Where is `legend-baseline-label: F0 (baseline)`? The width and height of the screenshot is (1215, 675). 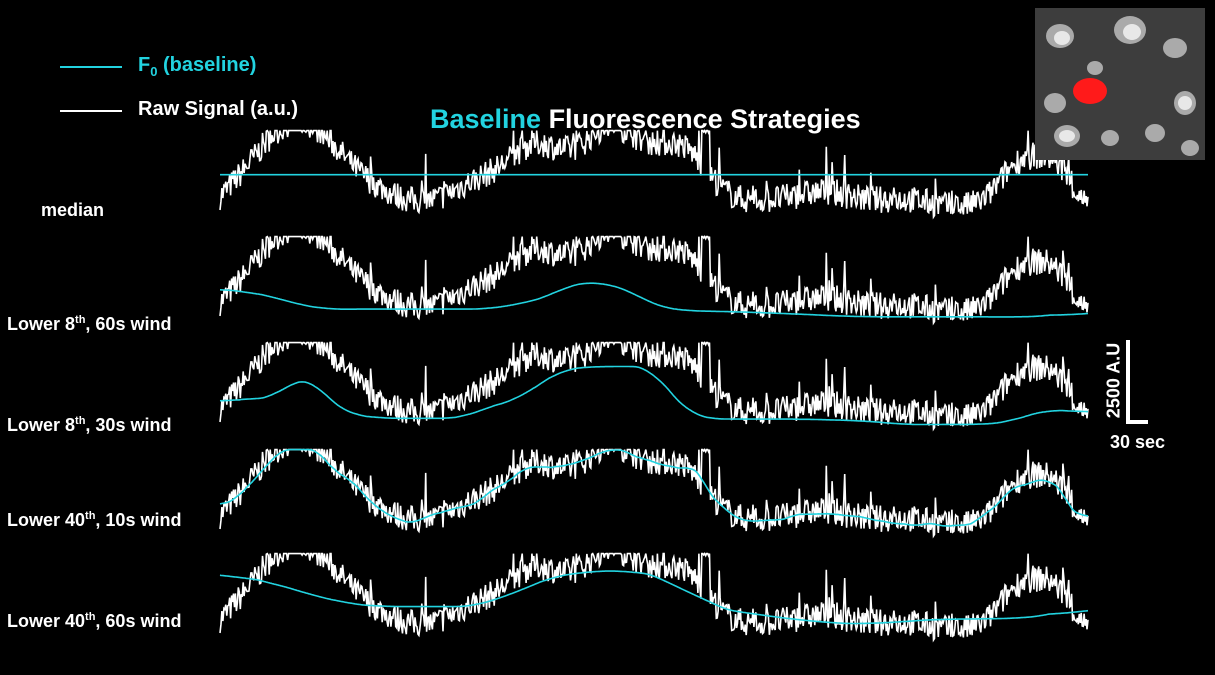
legend-baseline-label: F0 (baseline) is located at coordinates (197, 66).